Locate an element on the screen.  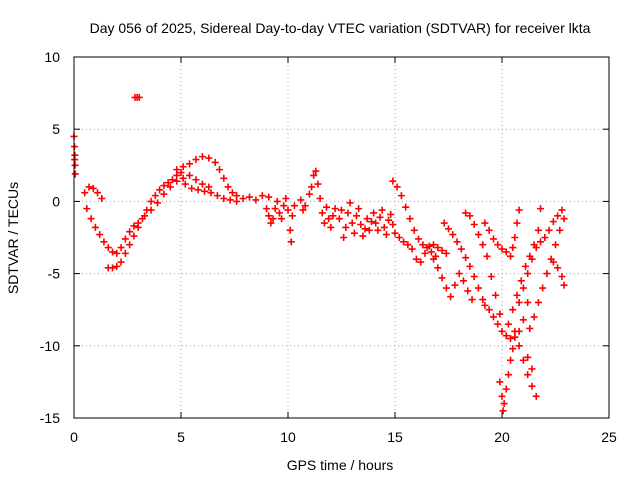
series-arc-d is located at coordinates (207, 176).